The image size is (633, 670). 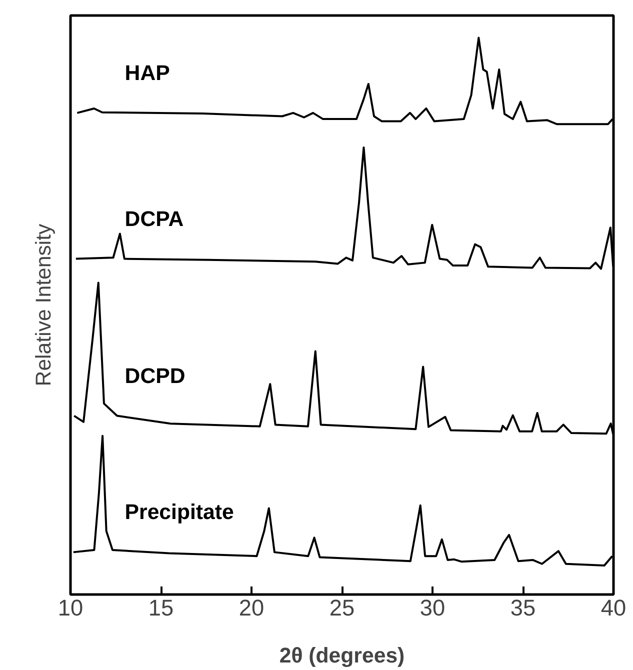 I want to click on x-tick-label: 10, so click(x=71, y=607).